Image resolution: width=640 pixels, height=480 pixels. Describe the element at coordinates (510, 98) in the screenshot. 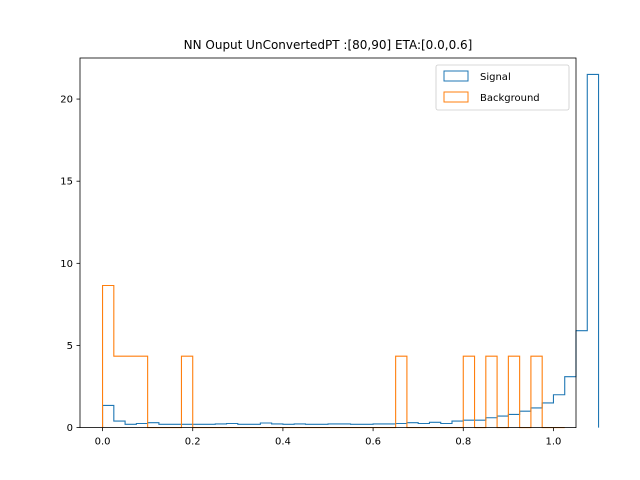

I see `legend-background-label: Background` at that location.